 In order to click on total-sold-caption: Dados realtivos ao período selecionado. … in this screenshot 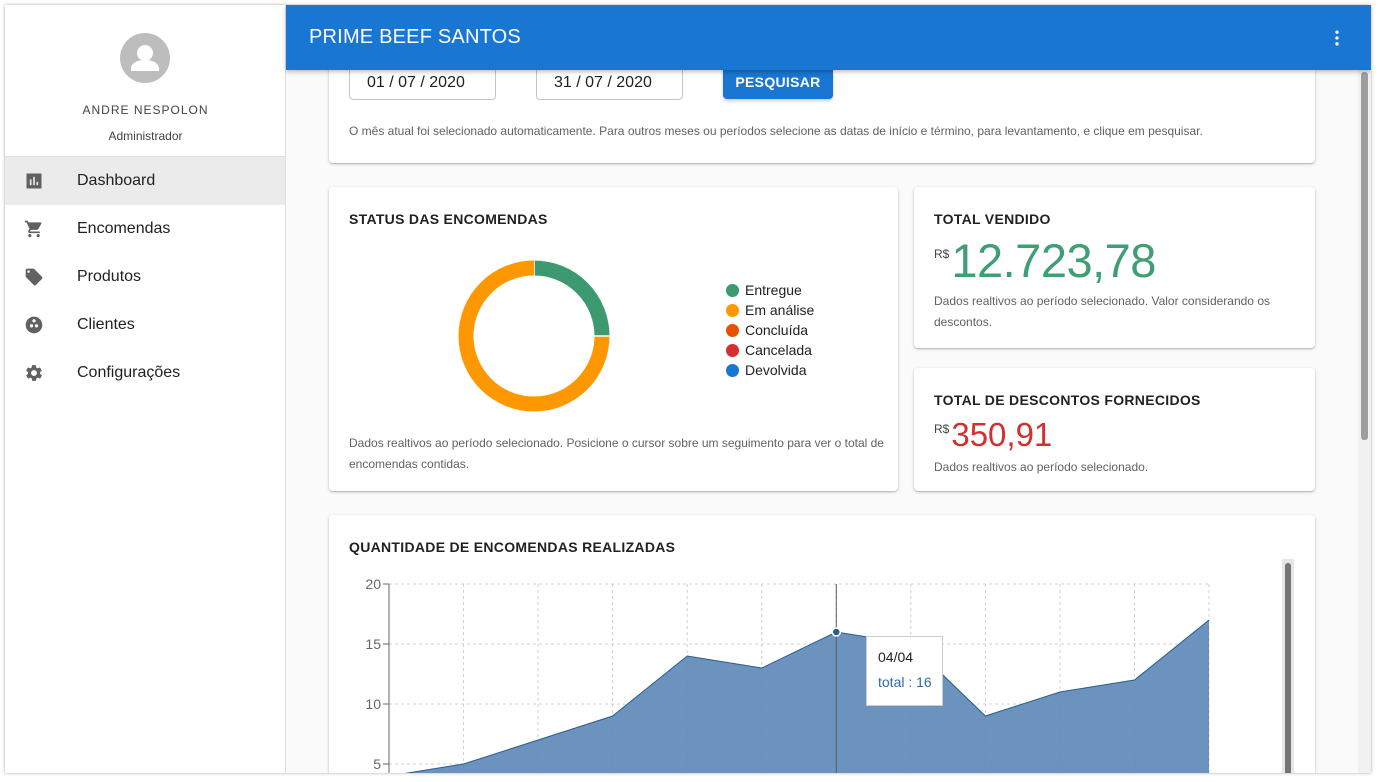, I will do `click(1102, 311)`.